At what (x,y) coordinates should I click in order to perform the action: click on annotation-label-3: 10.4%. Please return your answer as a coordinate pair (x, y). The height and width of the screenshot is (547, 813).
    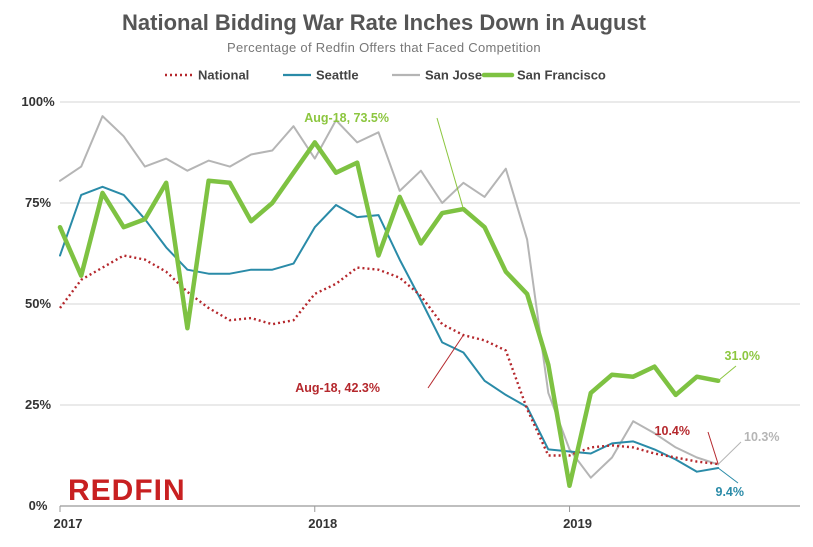
    Looking at the image, I should click on (672, 431).